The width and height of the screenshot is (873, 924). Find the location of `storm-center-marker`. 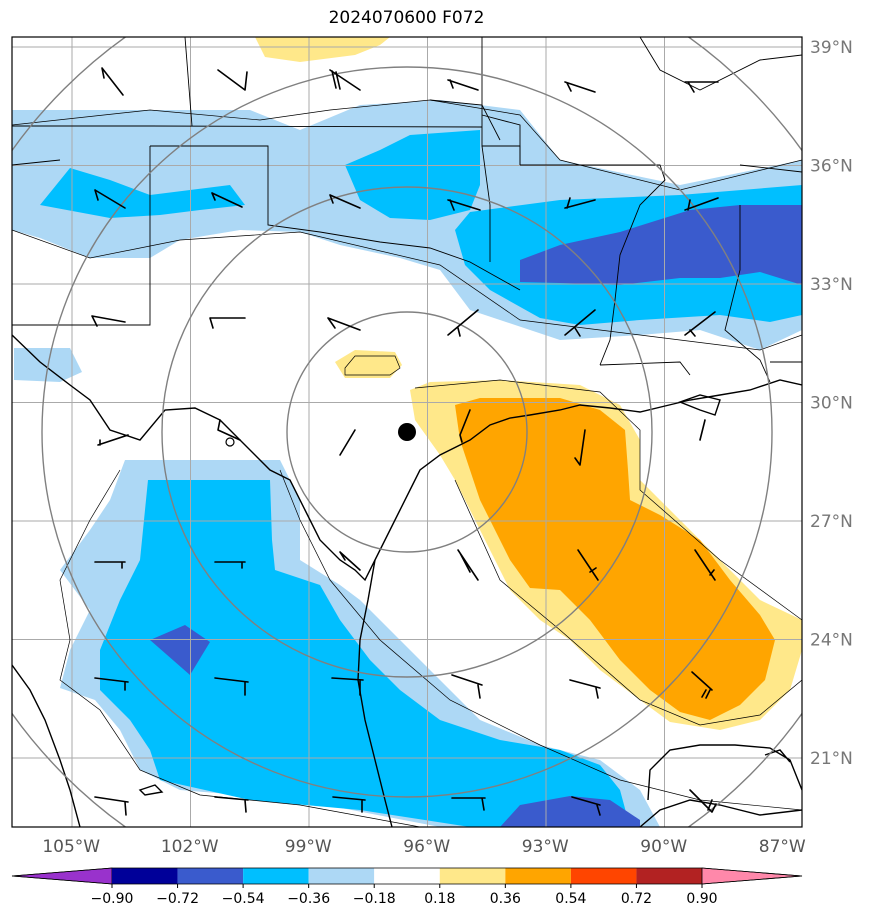

storm-center-marker is located at coordinates (407, 432).